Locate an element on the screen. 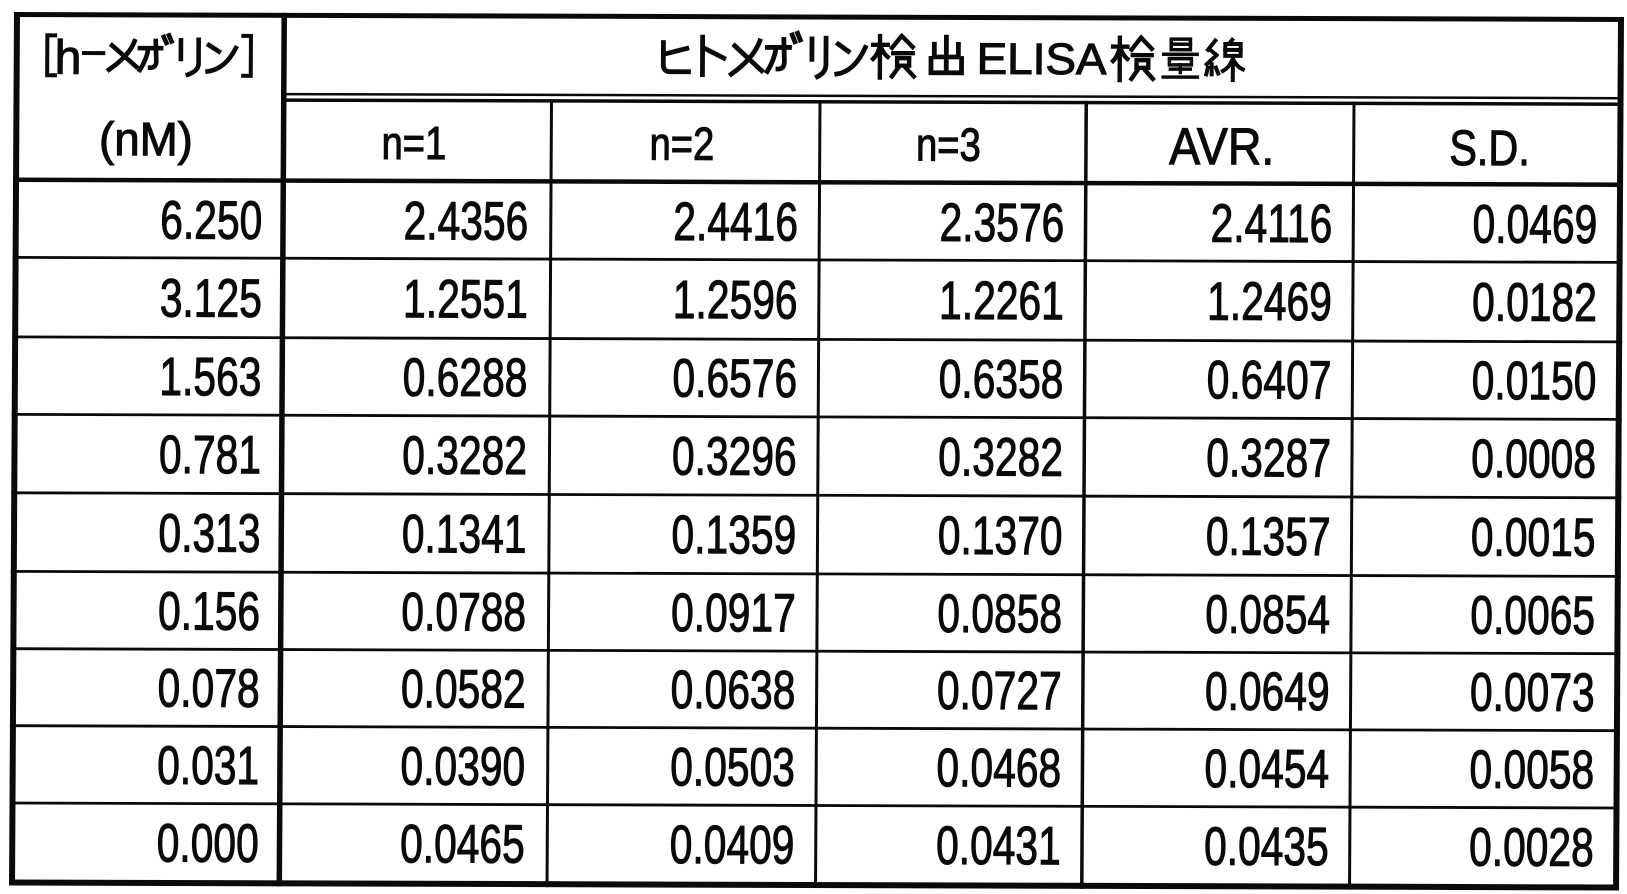 The image size is (1627, 894). svg-text: 3.125 is located at coordinates (211, 298).